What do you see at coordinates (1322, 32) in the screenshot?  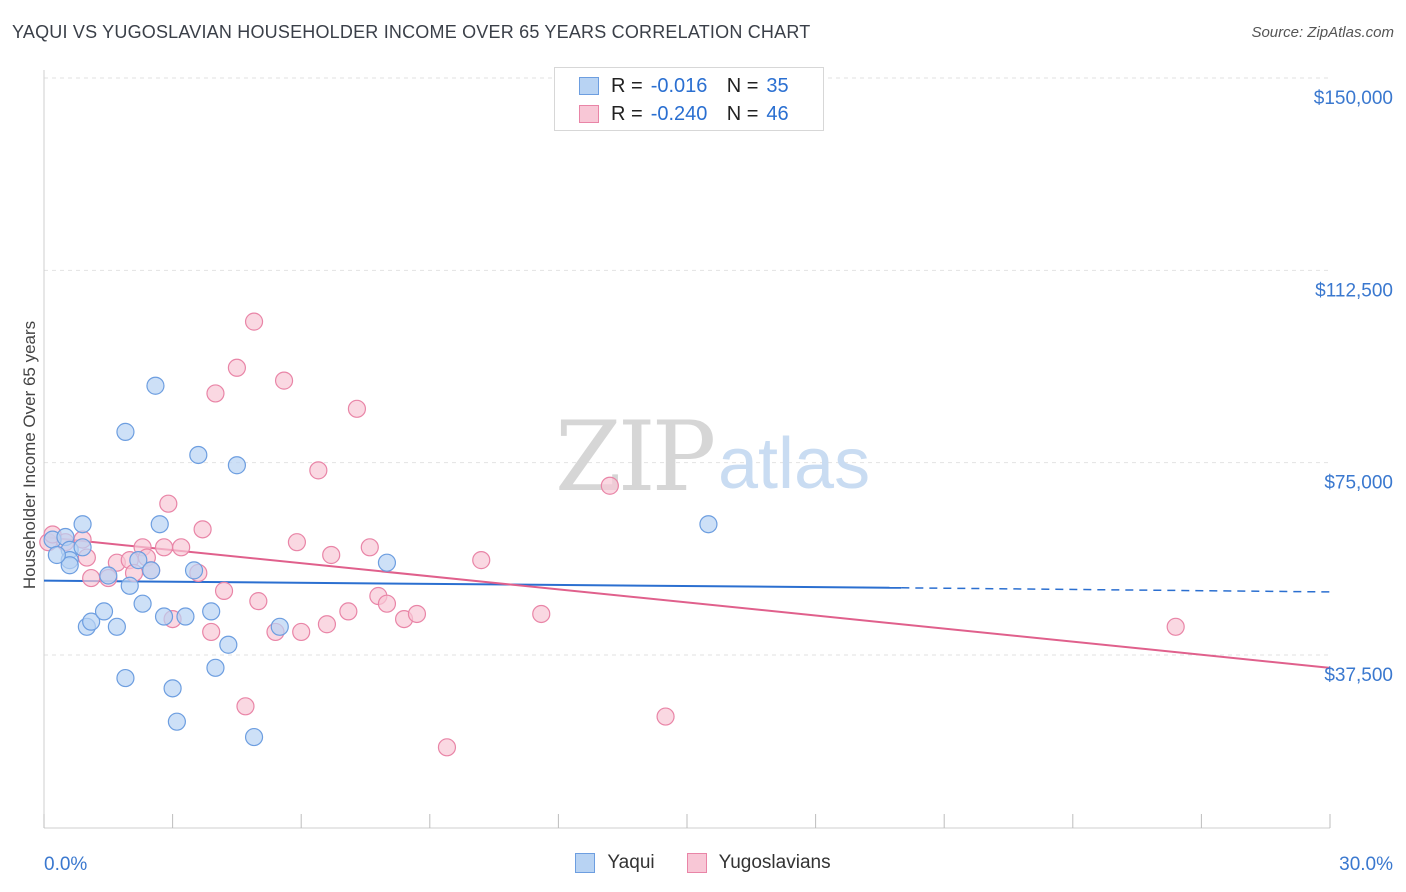 I see `source-label: Source: ZipAtlas.com` at bounding box center [1322, 32].